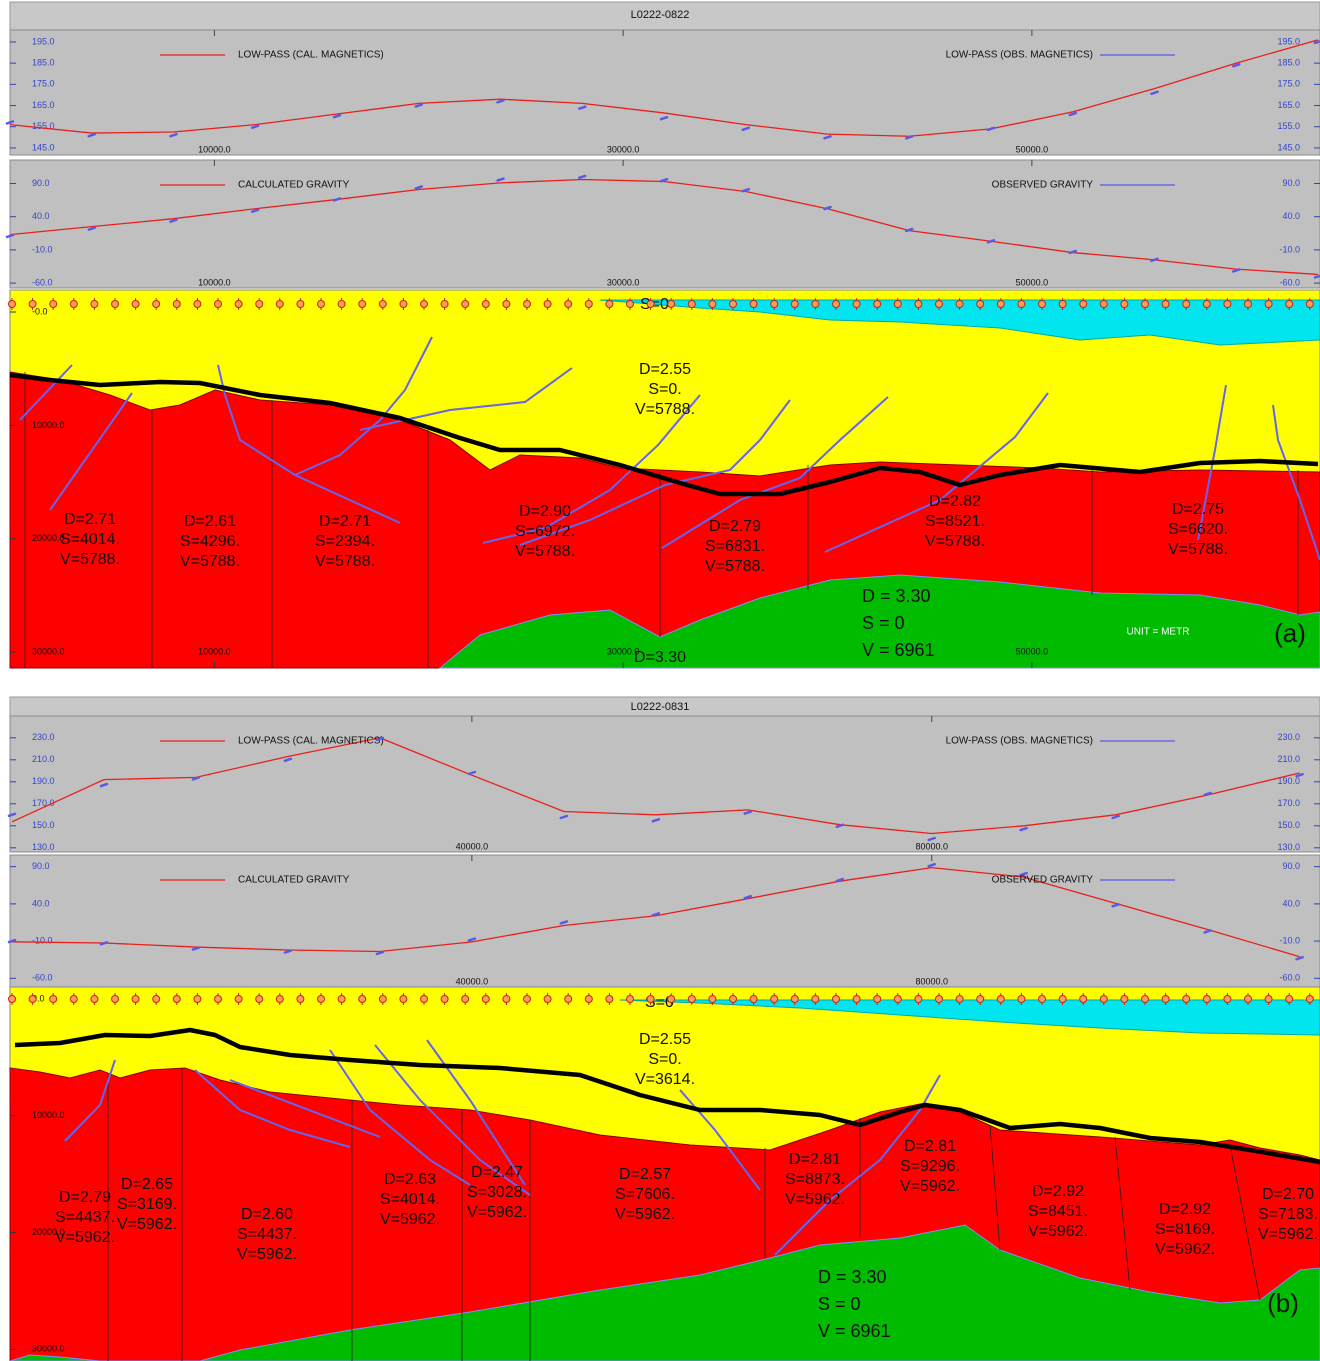 This screenshot has height=1361, width=1320. Describe the element at coordinates (90, 519) in the screenshot. I see `body-label: D=2.71` at that location.